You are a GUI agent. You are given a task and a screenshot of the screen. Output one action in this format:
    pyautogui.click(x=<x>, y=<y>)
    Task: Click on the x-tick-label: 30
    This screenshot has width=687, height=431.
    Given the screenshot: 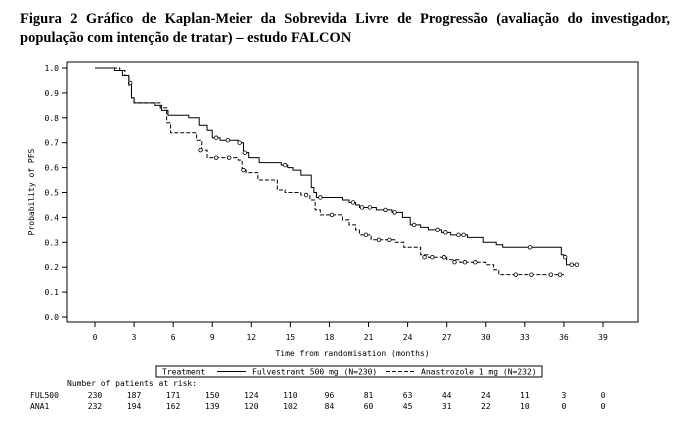 What is the action you would take?
    pyautogui.click(x=486, y=337)
    